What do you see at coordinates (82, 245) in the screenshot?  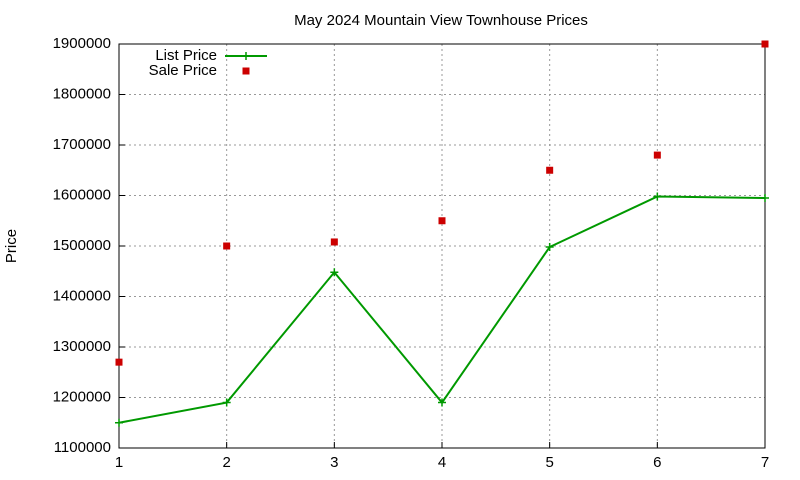 I see `y-tick-label: 1500000` at bounding box center [82, 245].